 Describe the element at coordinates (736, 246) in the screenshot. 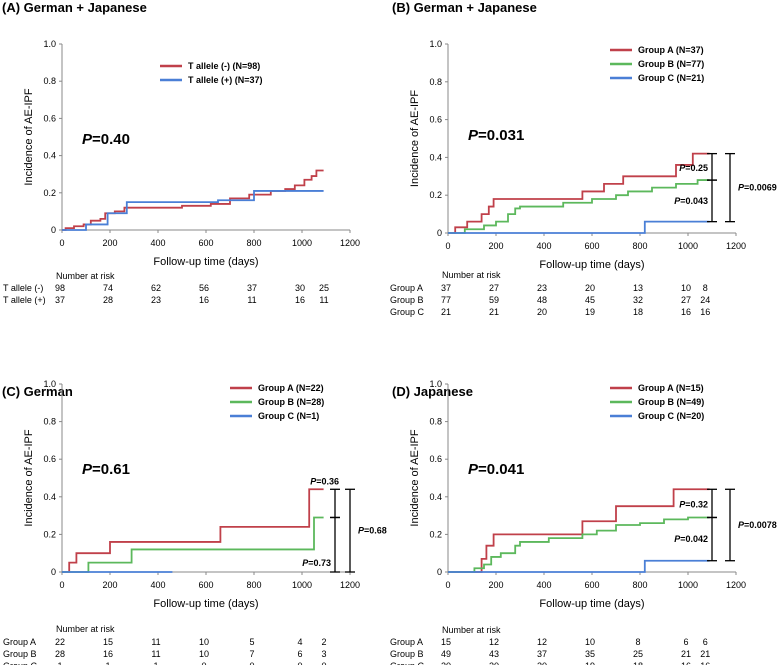

I see `x-tick-label: 1200` at that location.